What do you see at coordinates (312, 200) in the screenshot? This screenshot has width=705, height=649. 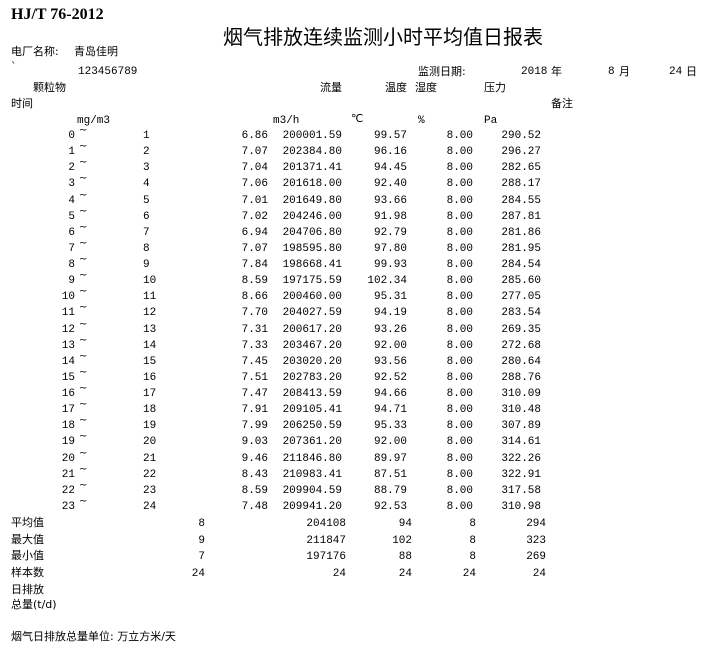 I see `flow-value: 201649.80` at bounding box center [312, 200].